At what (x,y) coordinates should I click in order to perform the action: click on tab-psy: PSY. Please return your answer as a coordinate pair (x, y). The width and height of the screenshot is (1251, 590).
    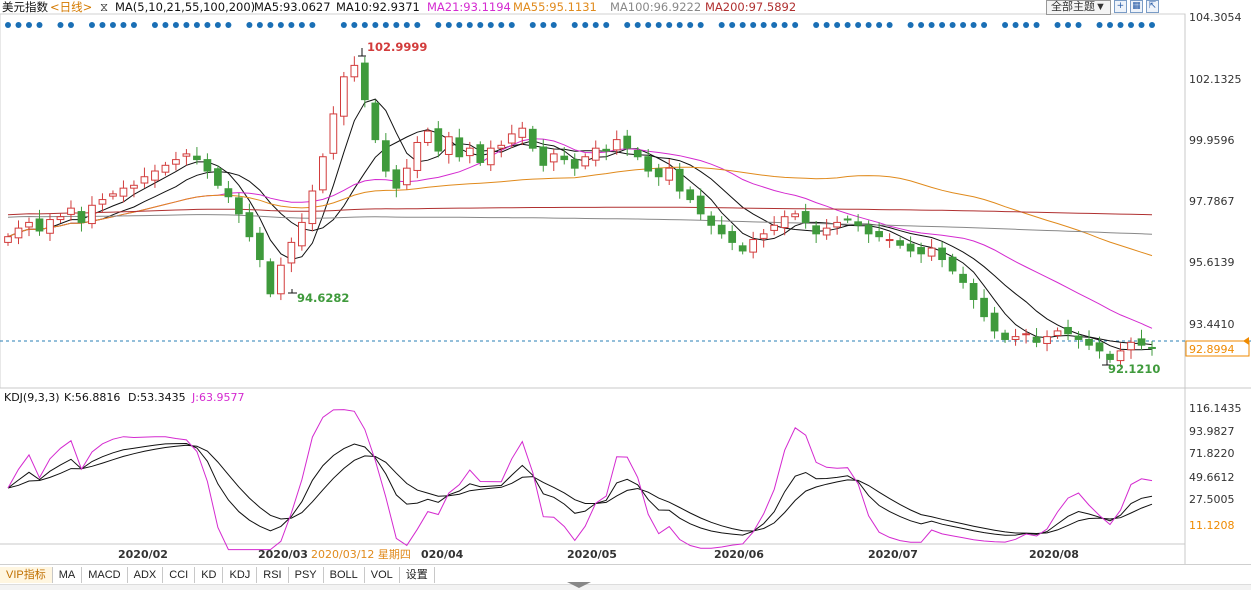
    Looking at the image, I should click on (306, 575).